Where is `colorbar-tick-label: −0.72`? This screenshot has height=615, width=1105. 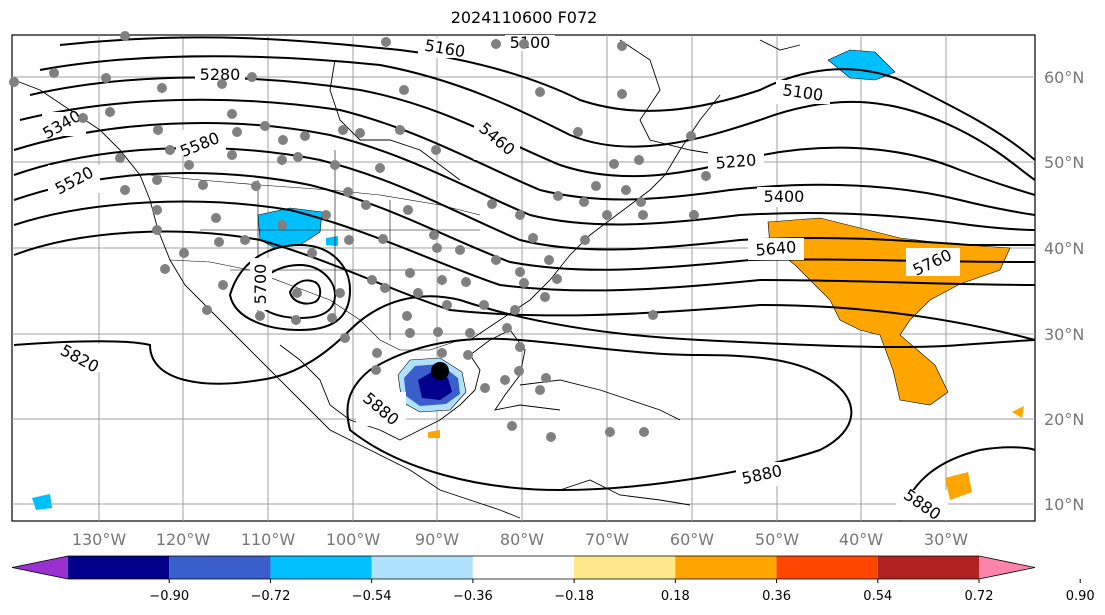
colorbar-tick-label: −0.72 is located at coordinates (271, 596).